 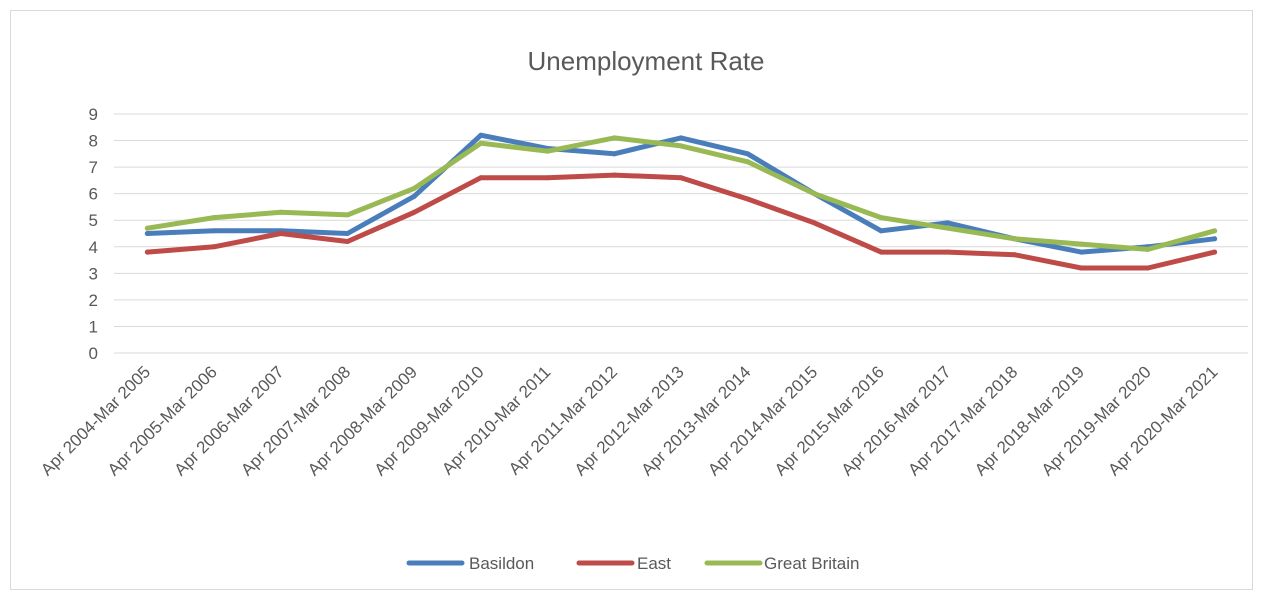 I want to click on x-tick-label: Apr 2019-Mar 2020, so click(x=1096, y=420).